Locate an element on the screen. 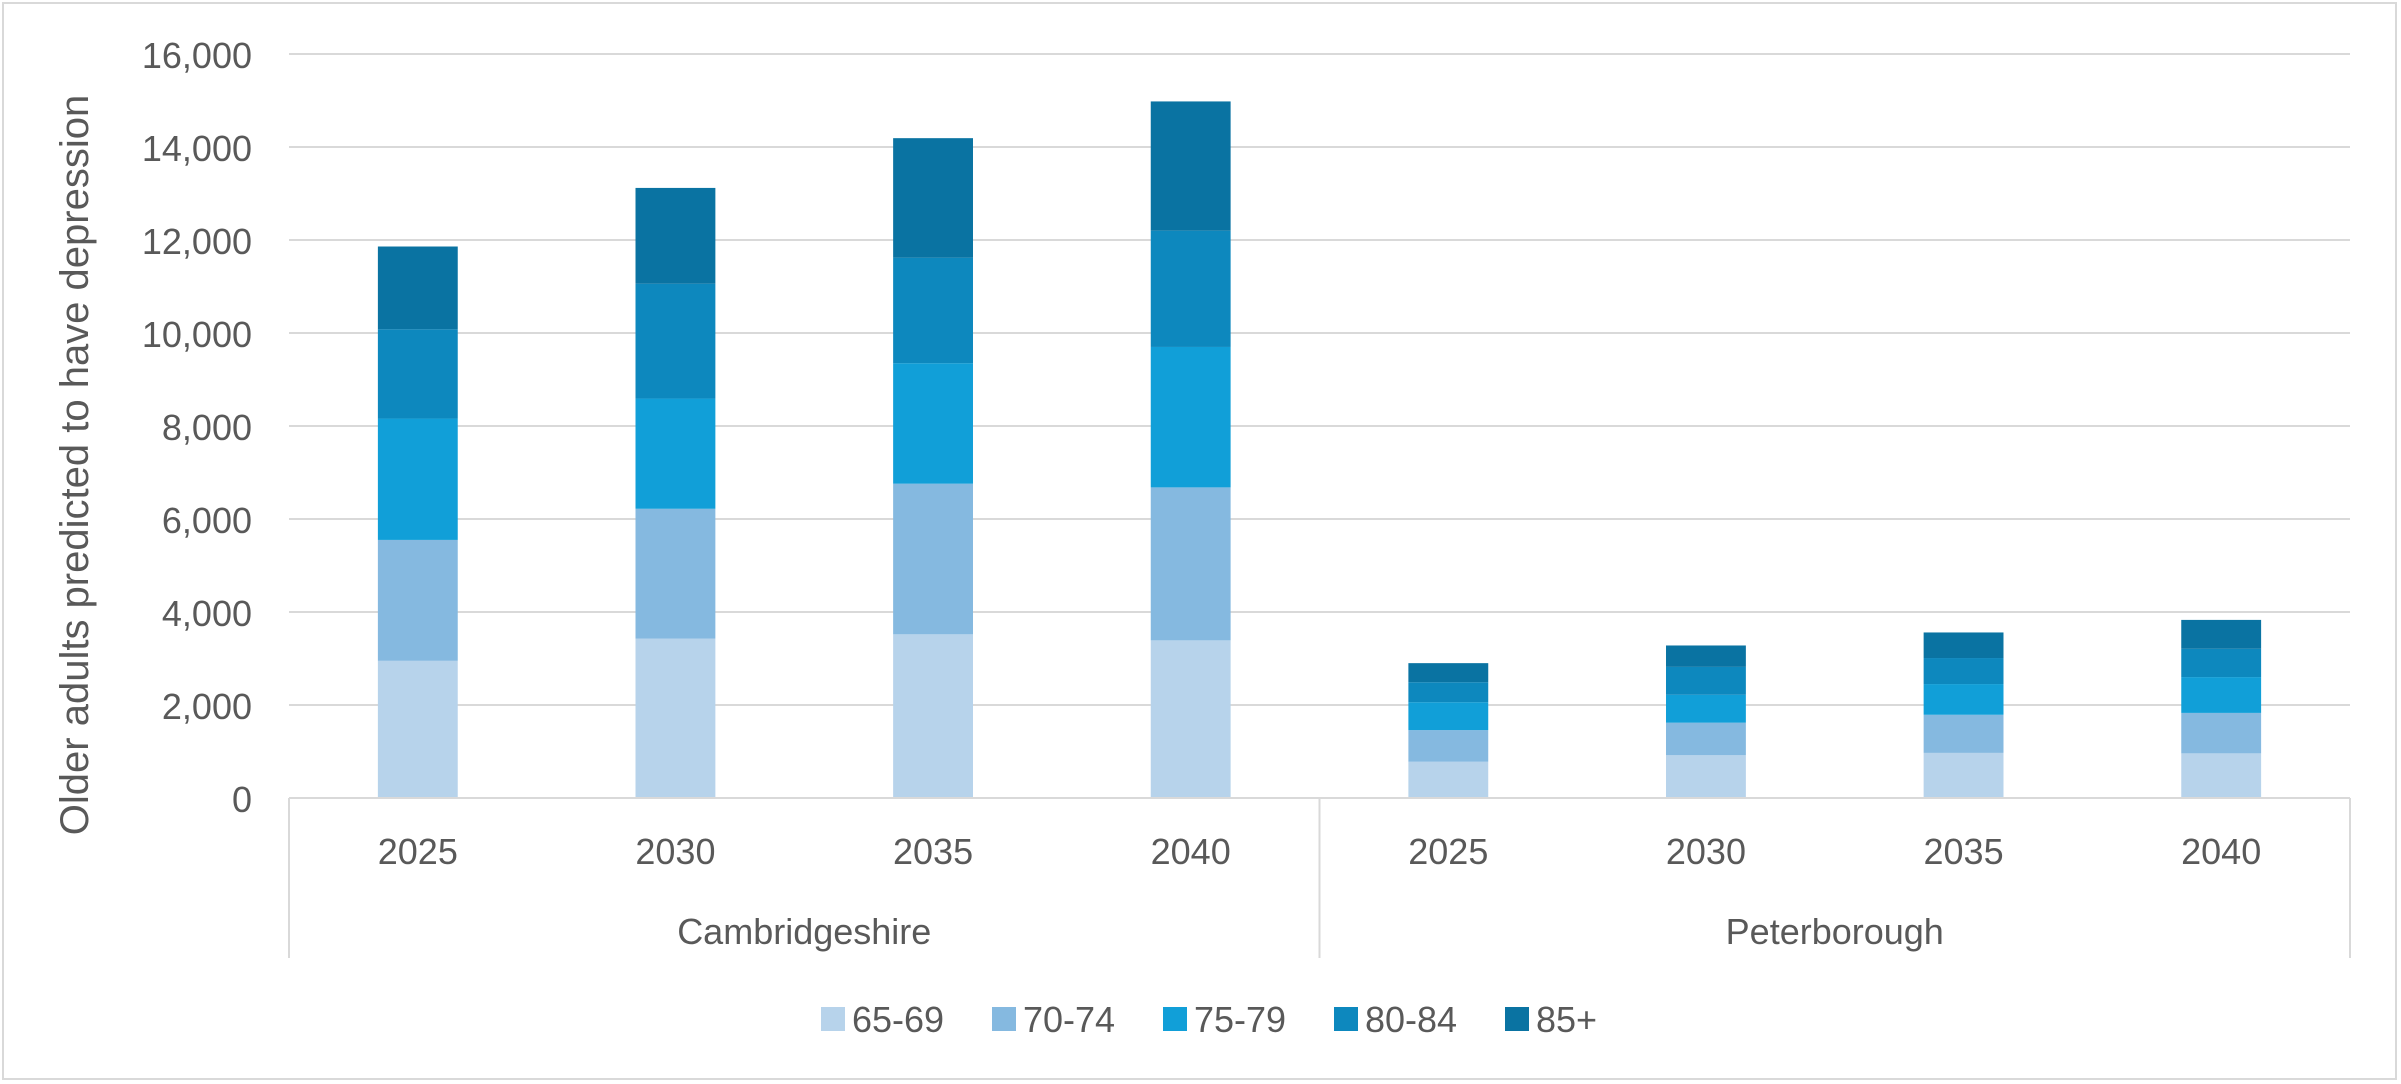 Image resolution: width=2401 pixels, height=1084 pixels. y-tick-label: 8,000 is located at coordinates (207, 427).